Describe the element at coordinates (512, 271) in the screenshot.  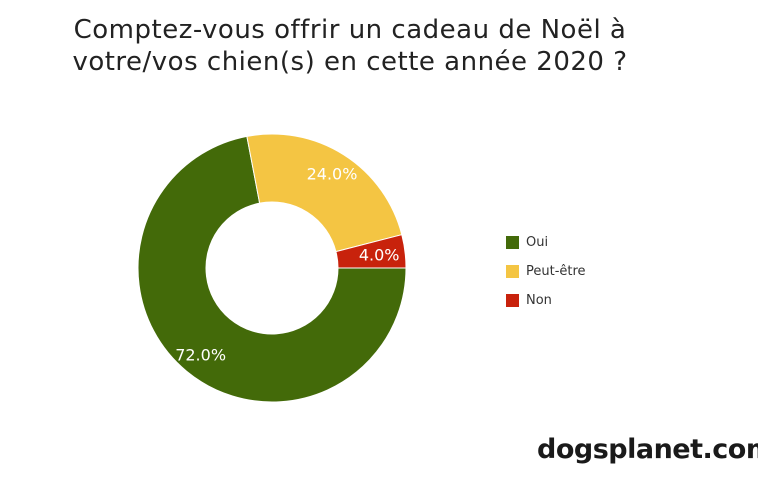
I see `legend-swatch-peut-etre` at that location.